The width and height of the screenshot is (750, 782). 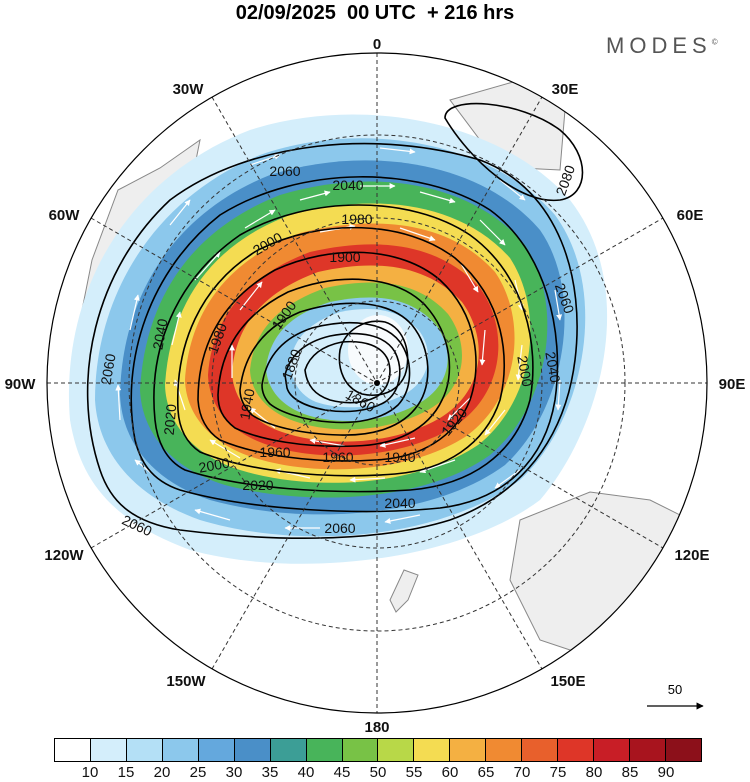 I want to click on colorbar-tick-label: 60, so click(x=450, y=772).